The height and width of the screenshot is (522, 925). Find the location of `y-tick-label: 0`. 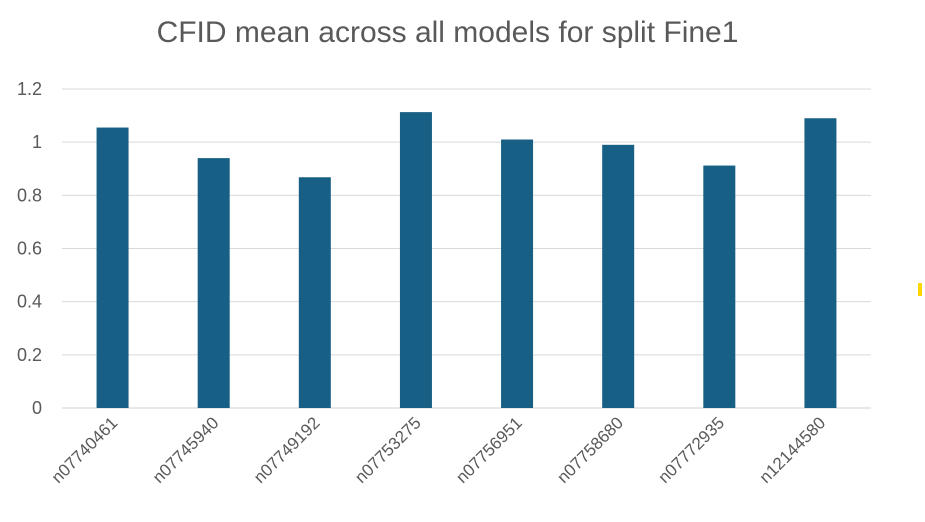

y-tick-label: 0 is located at coordinates (37, 408).